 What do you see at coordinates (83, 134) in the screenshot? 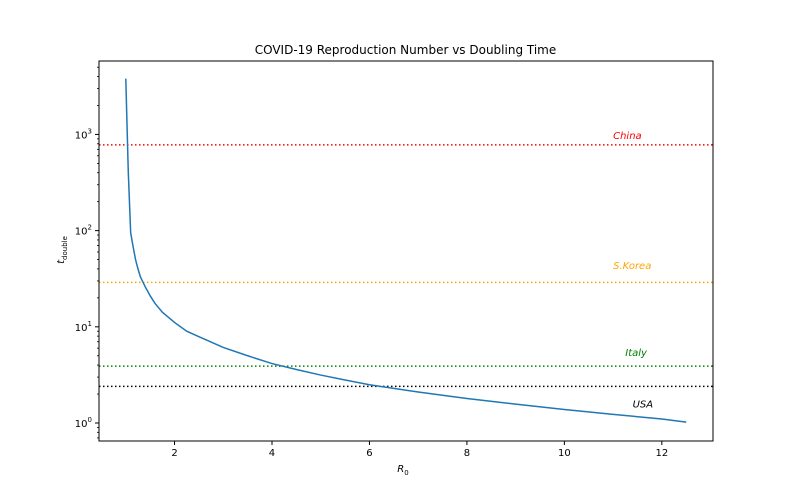
I see `y-tick-label: 10³` at bounding box center [83, 134].